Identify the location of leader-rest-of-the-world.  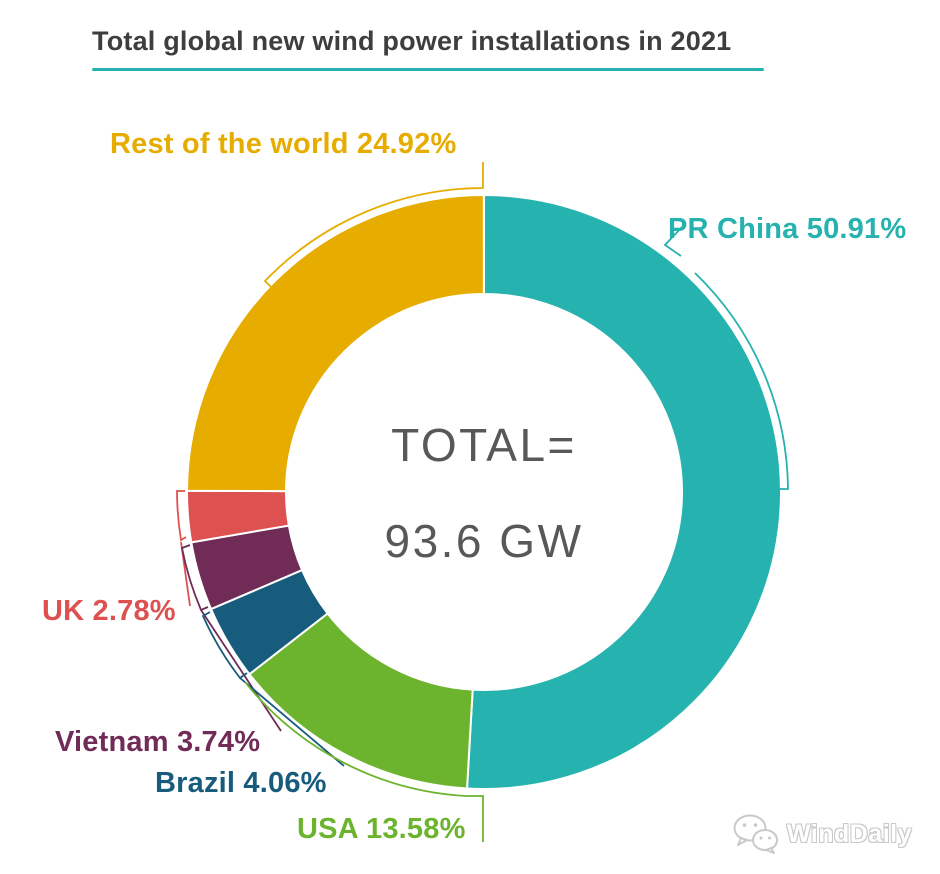
(373, 225).